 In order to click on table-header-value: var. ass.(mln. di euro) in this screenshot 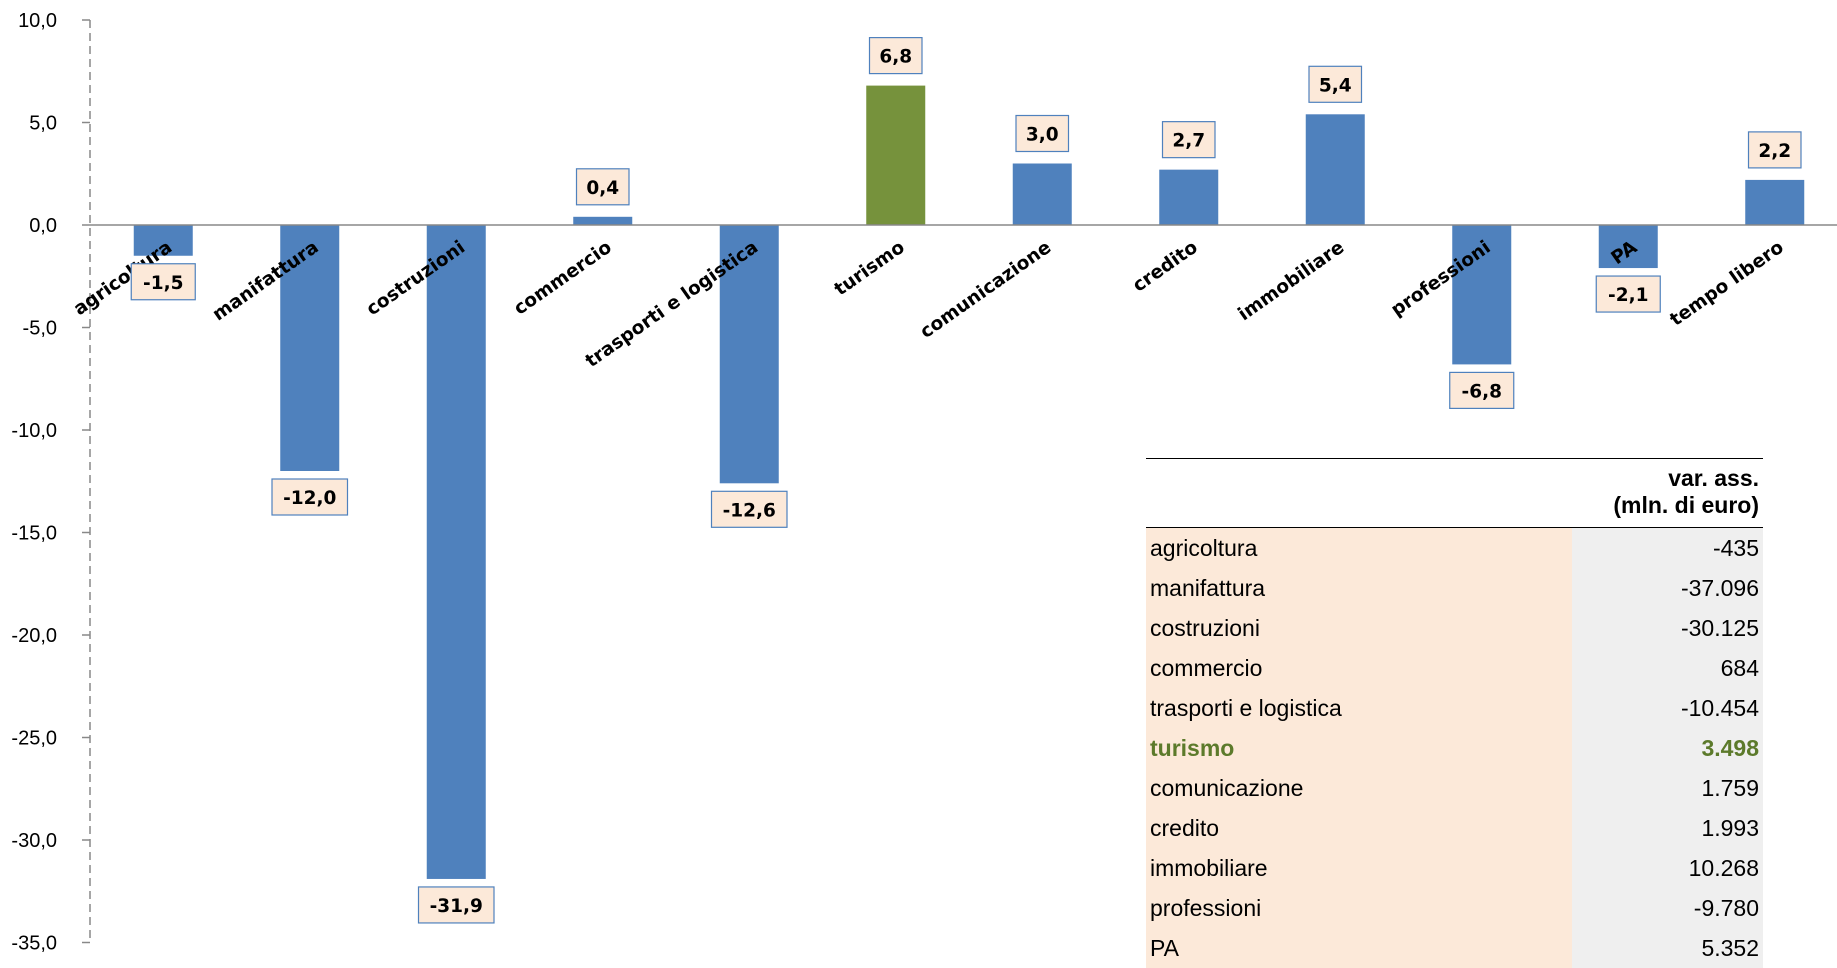, I will do `click(1667, 493)`.